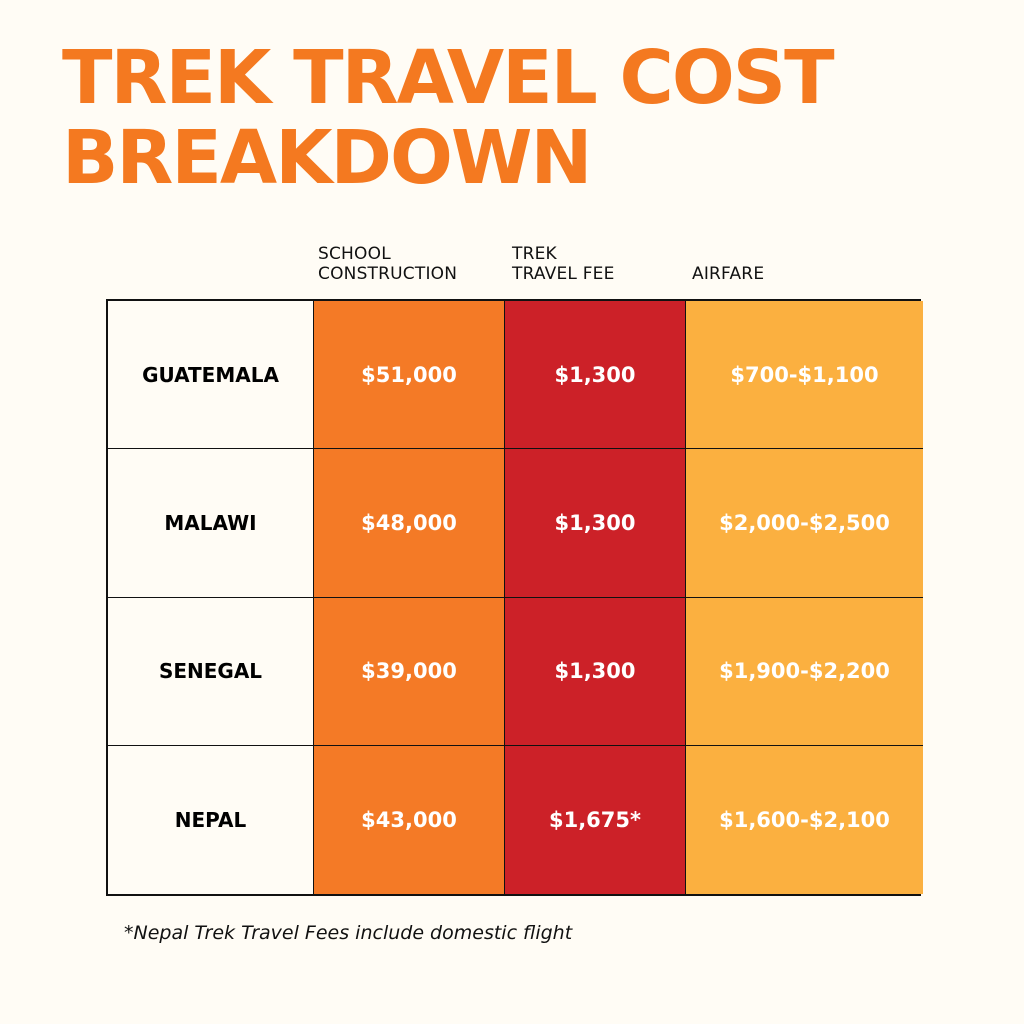 This screenshot has width=1024, height=1024. What do you see at coordinates (211, 819) in the screenshot?
I see `country-cell-nepal: NEPAL` at bounding box center [211, 819].